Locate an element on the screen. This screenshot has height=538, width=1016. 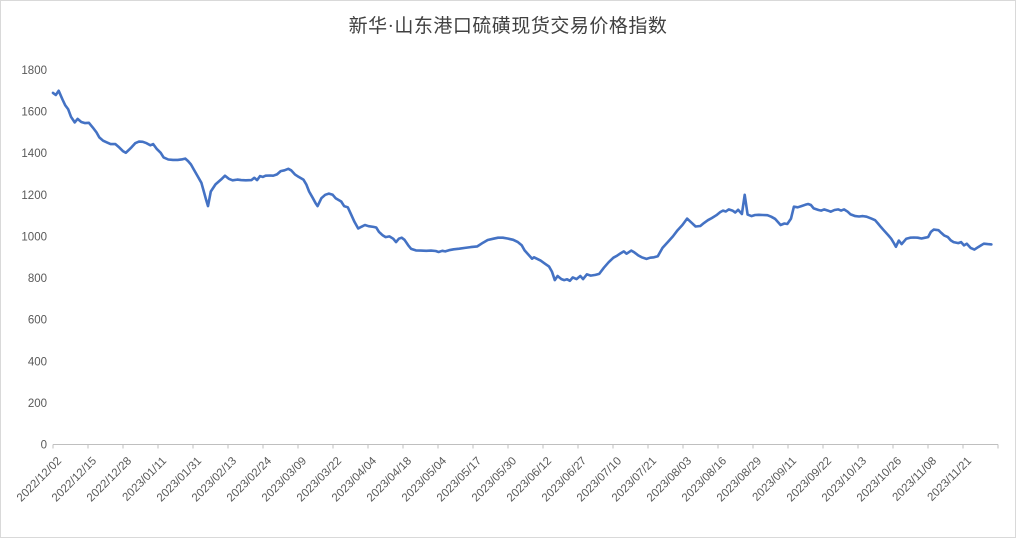
y-axis-label: 1600 is located at coordinates (34, 113).